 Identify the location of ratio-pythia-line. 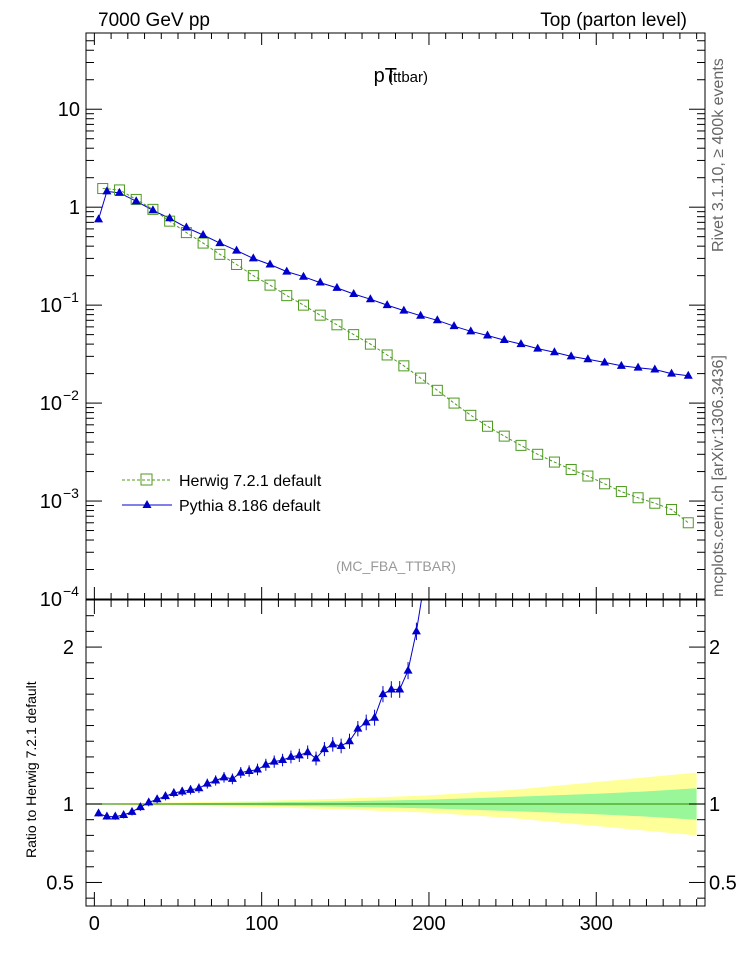
(260, 709).